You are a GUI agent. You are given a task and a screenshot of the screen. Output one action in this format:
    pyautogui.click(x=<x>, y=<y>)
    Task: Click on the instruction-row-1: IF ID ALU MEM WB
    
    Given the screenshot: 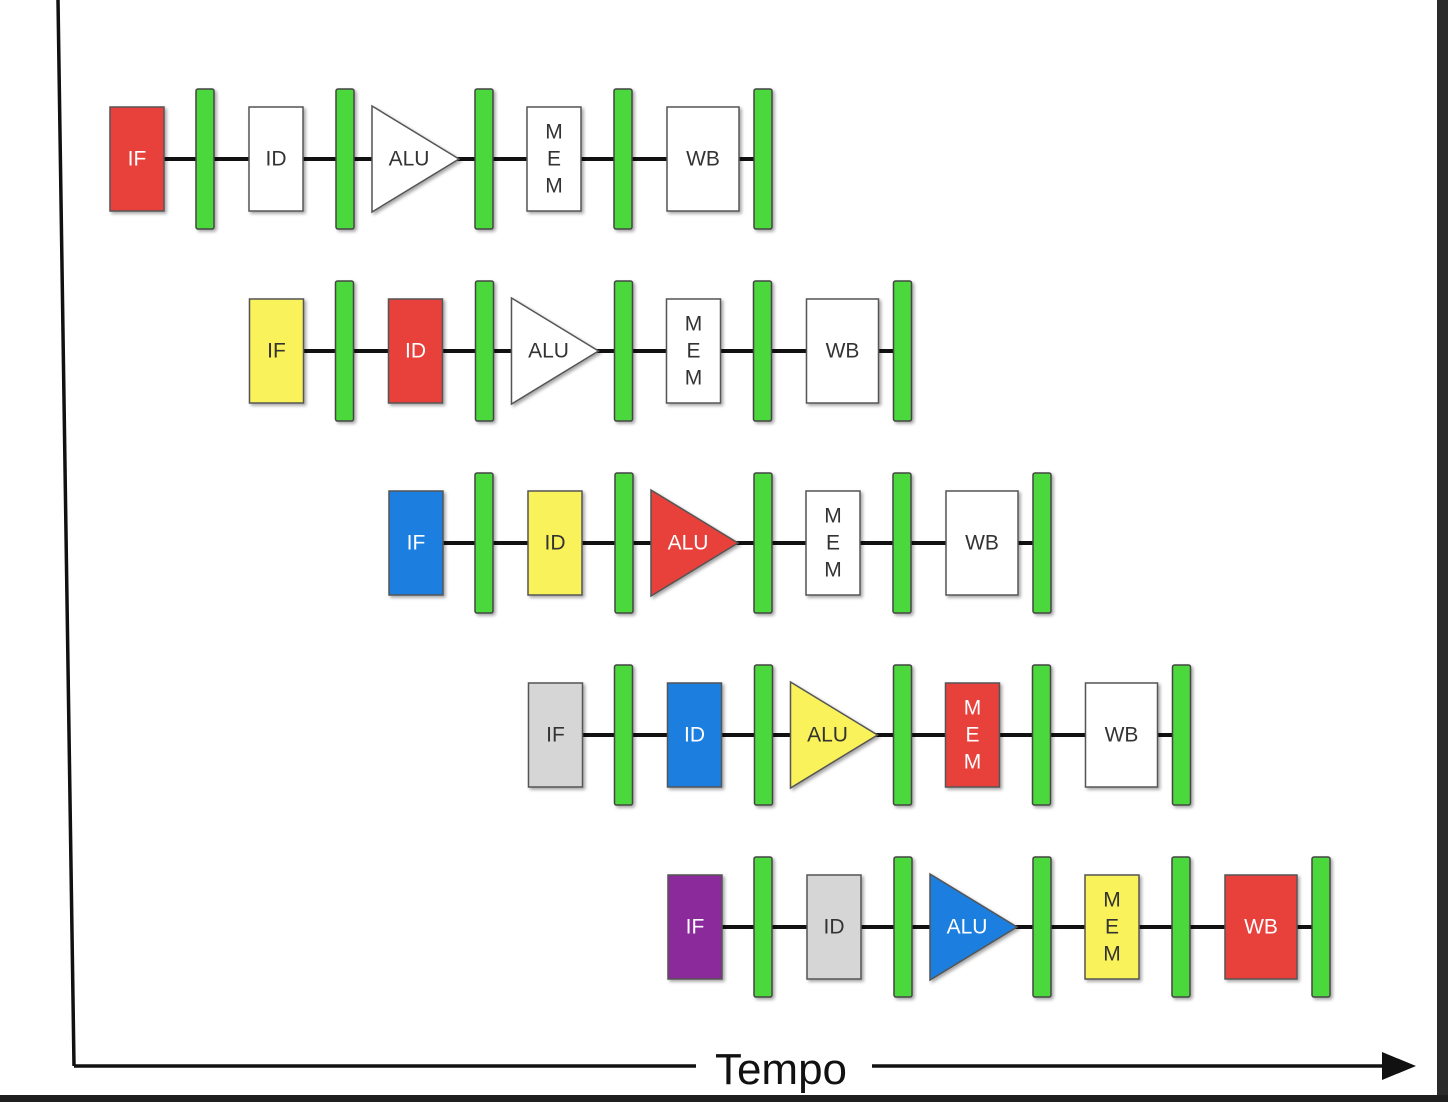 What is the action you would take?
    pyautogui.click(x=441, y=159)
    